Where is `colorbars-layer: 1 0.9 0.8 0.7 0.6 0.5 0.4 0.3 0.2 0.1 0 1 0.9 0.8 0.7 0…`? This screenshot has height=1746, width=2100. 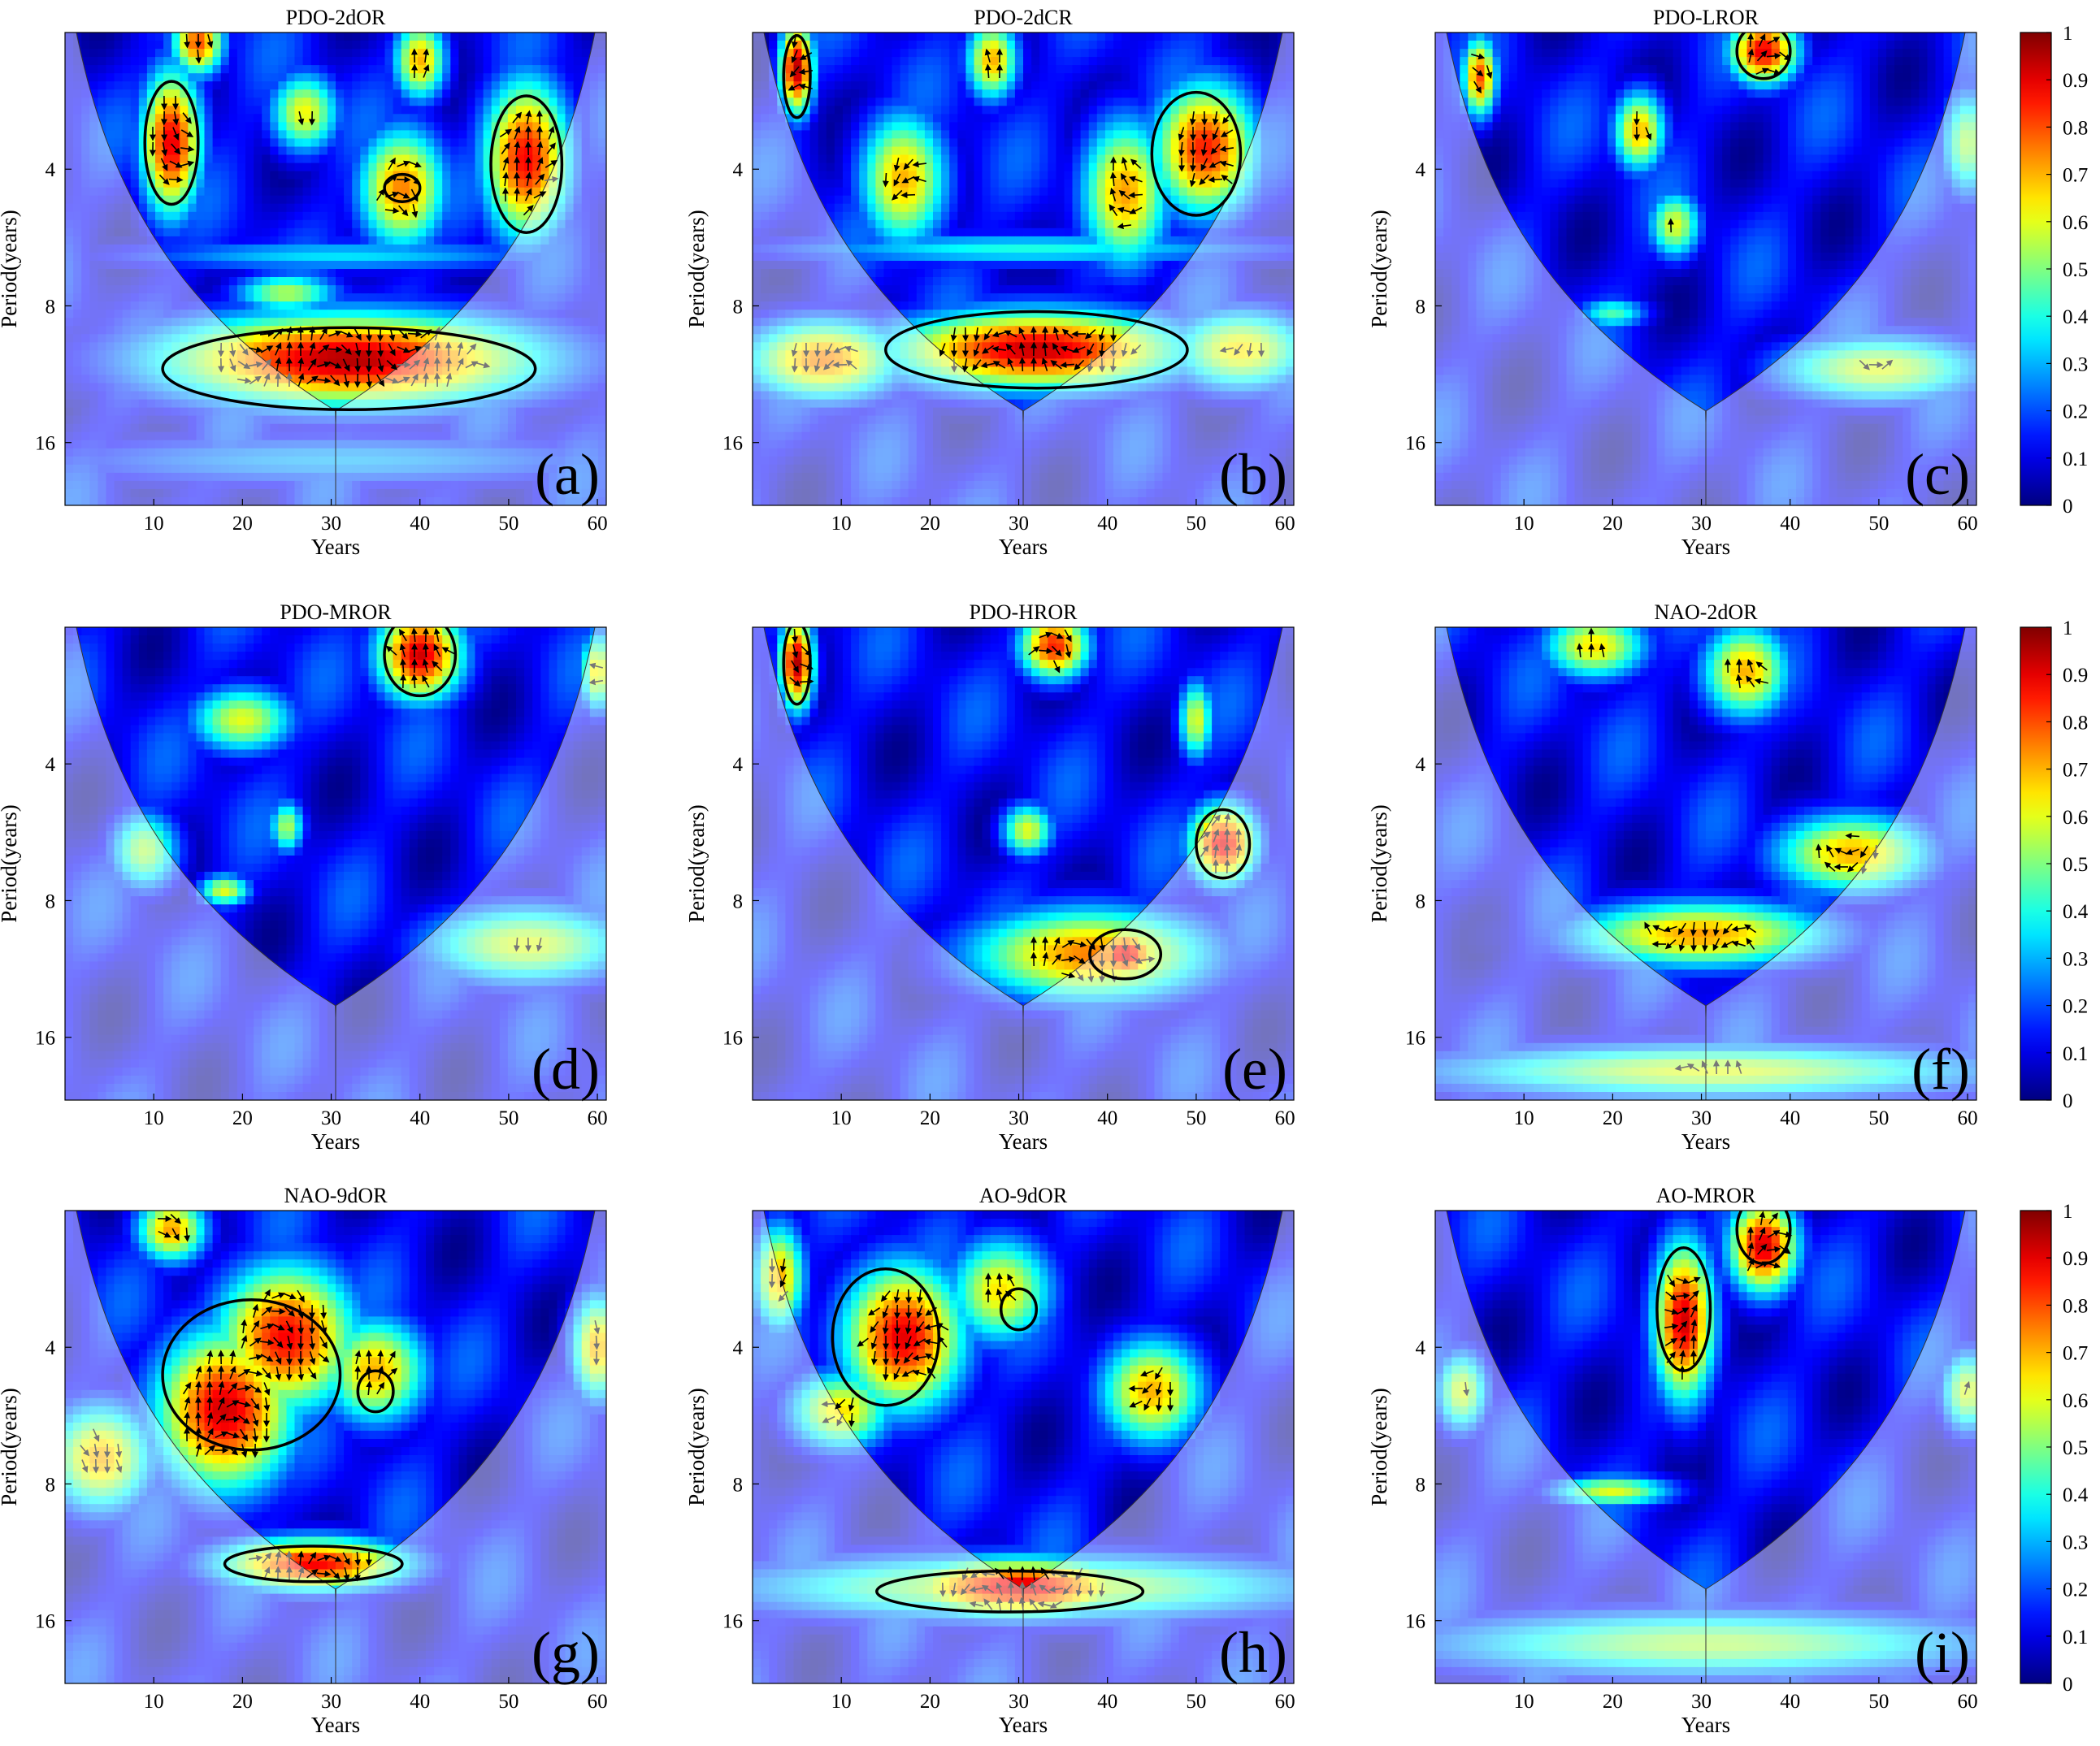
colorbars-layer: 1 0.9 0.8 0.7 0.6 0.5 0.4 0.3 0.2 0.1 0 1 0.9 0.8 0.7 0… is located at coordinates (2054, 860).